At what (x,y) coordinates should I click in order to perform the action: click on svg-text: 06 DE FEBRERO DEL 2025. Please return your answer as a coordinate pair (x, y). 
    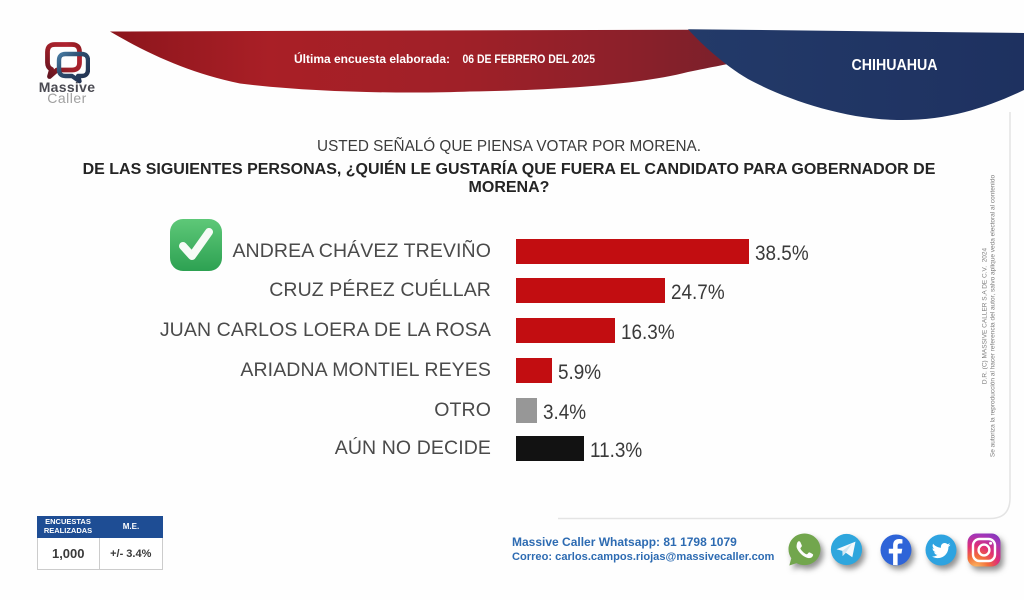
    Looking at the image, I should click on (529, 59).